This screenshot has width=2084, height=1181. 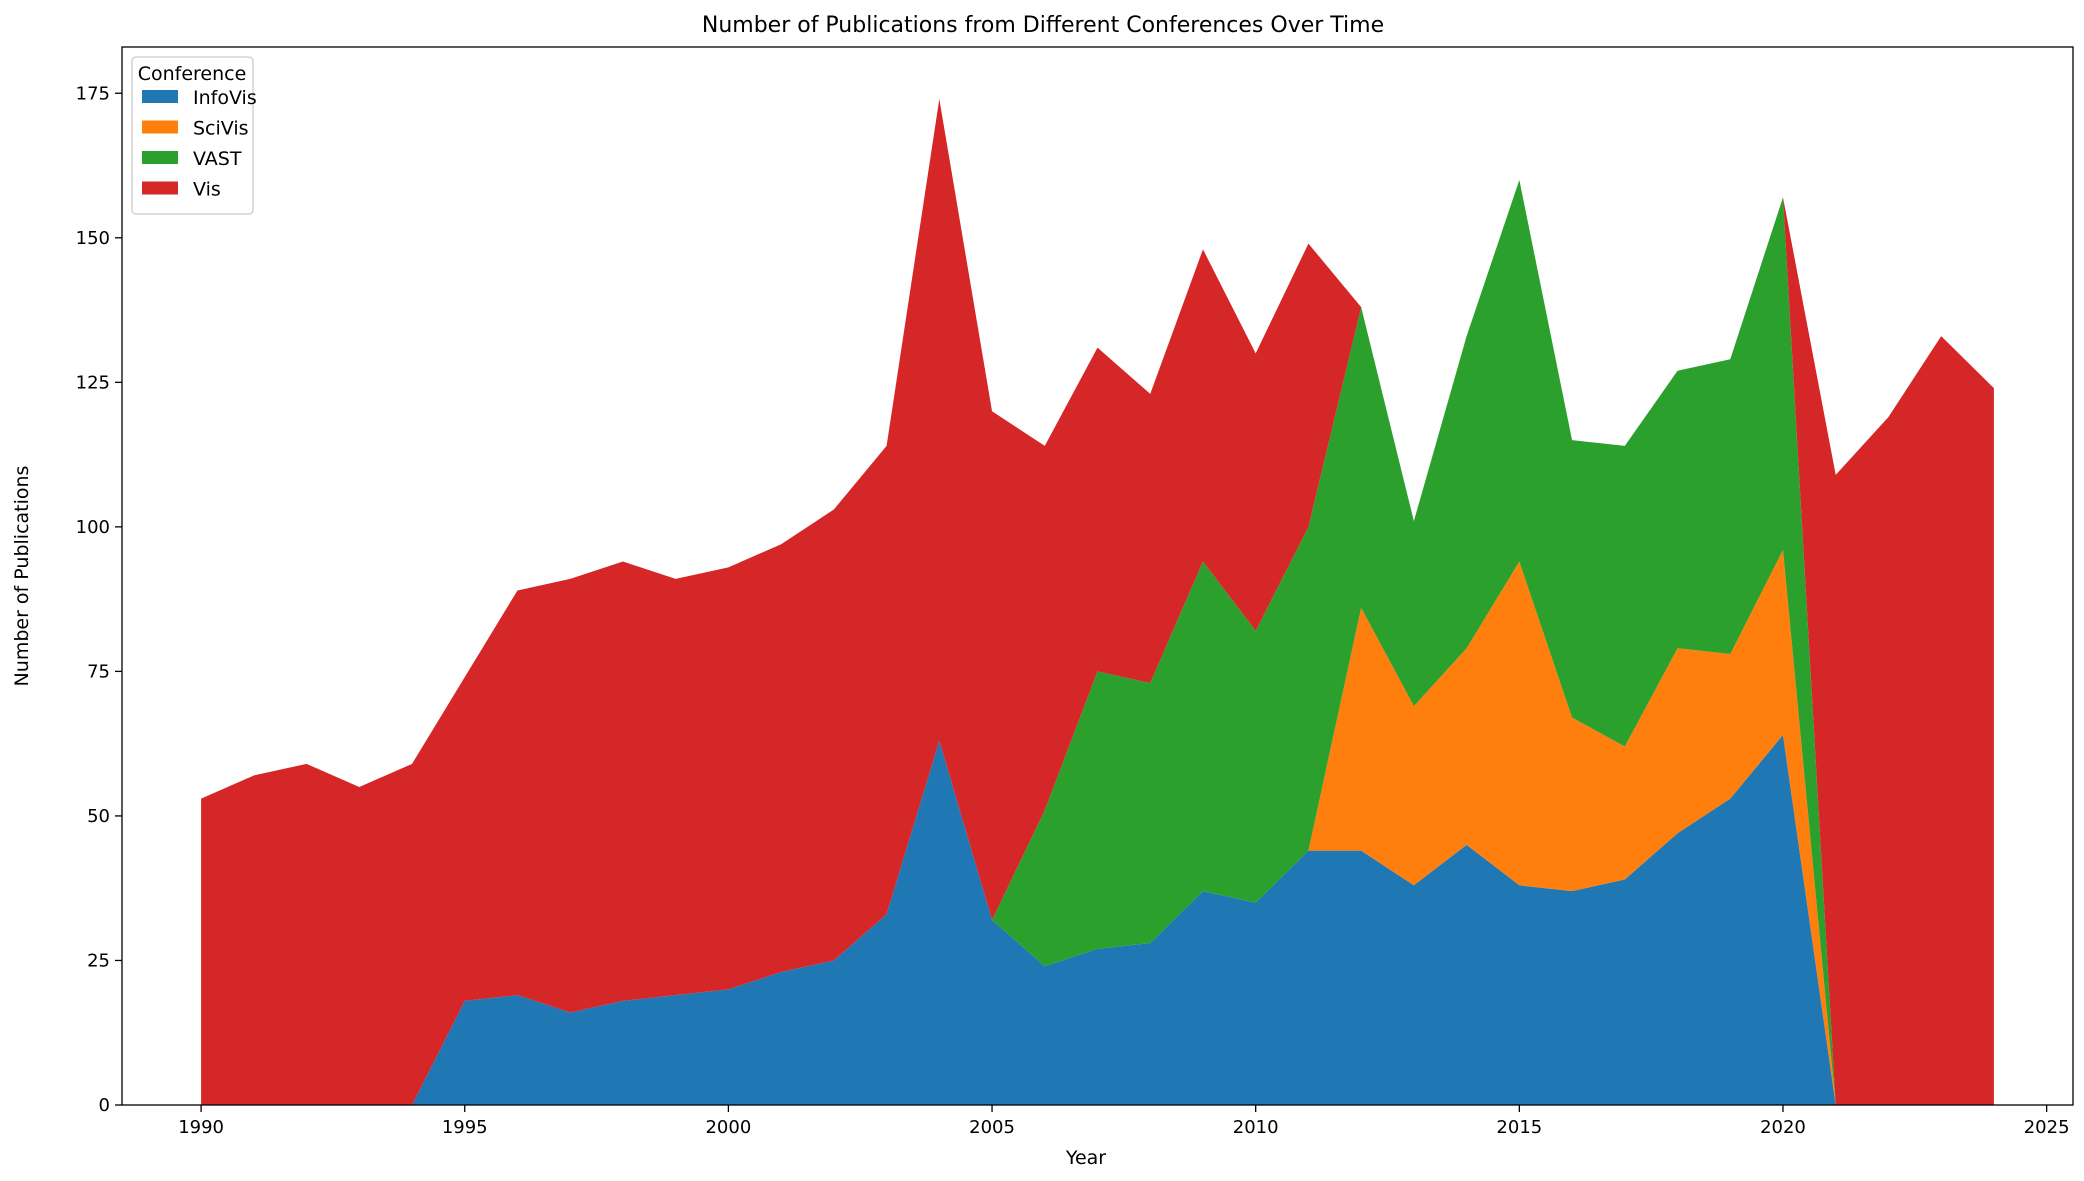 I want to click on y-tick-label-100: 100, so click(x=93, y=527).